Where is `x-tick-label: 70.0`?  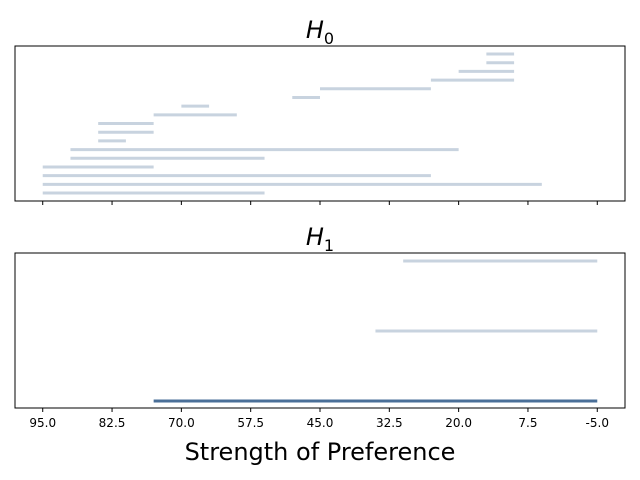
x-tick-label: 70.0 is located at coordinates (181, 423).